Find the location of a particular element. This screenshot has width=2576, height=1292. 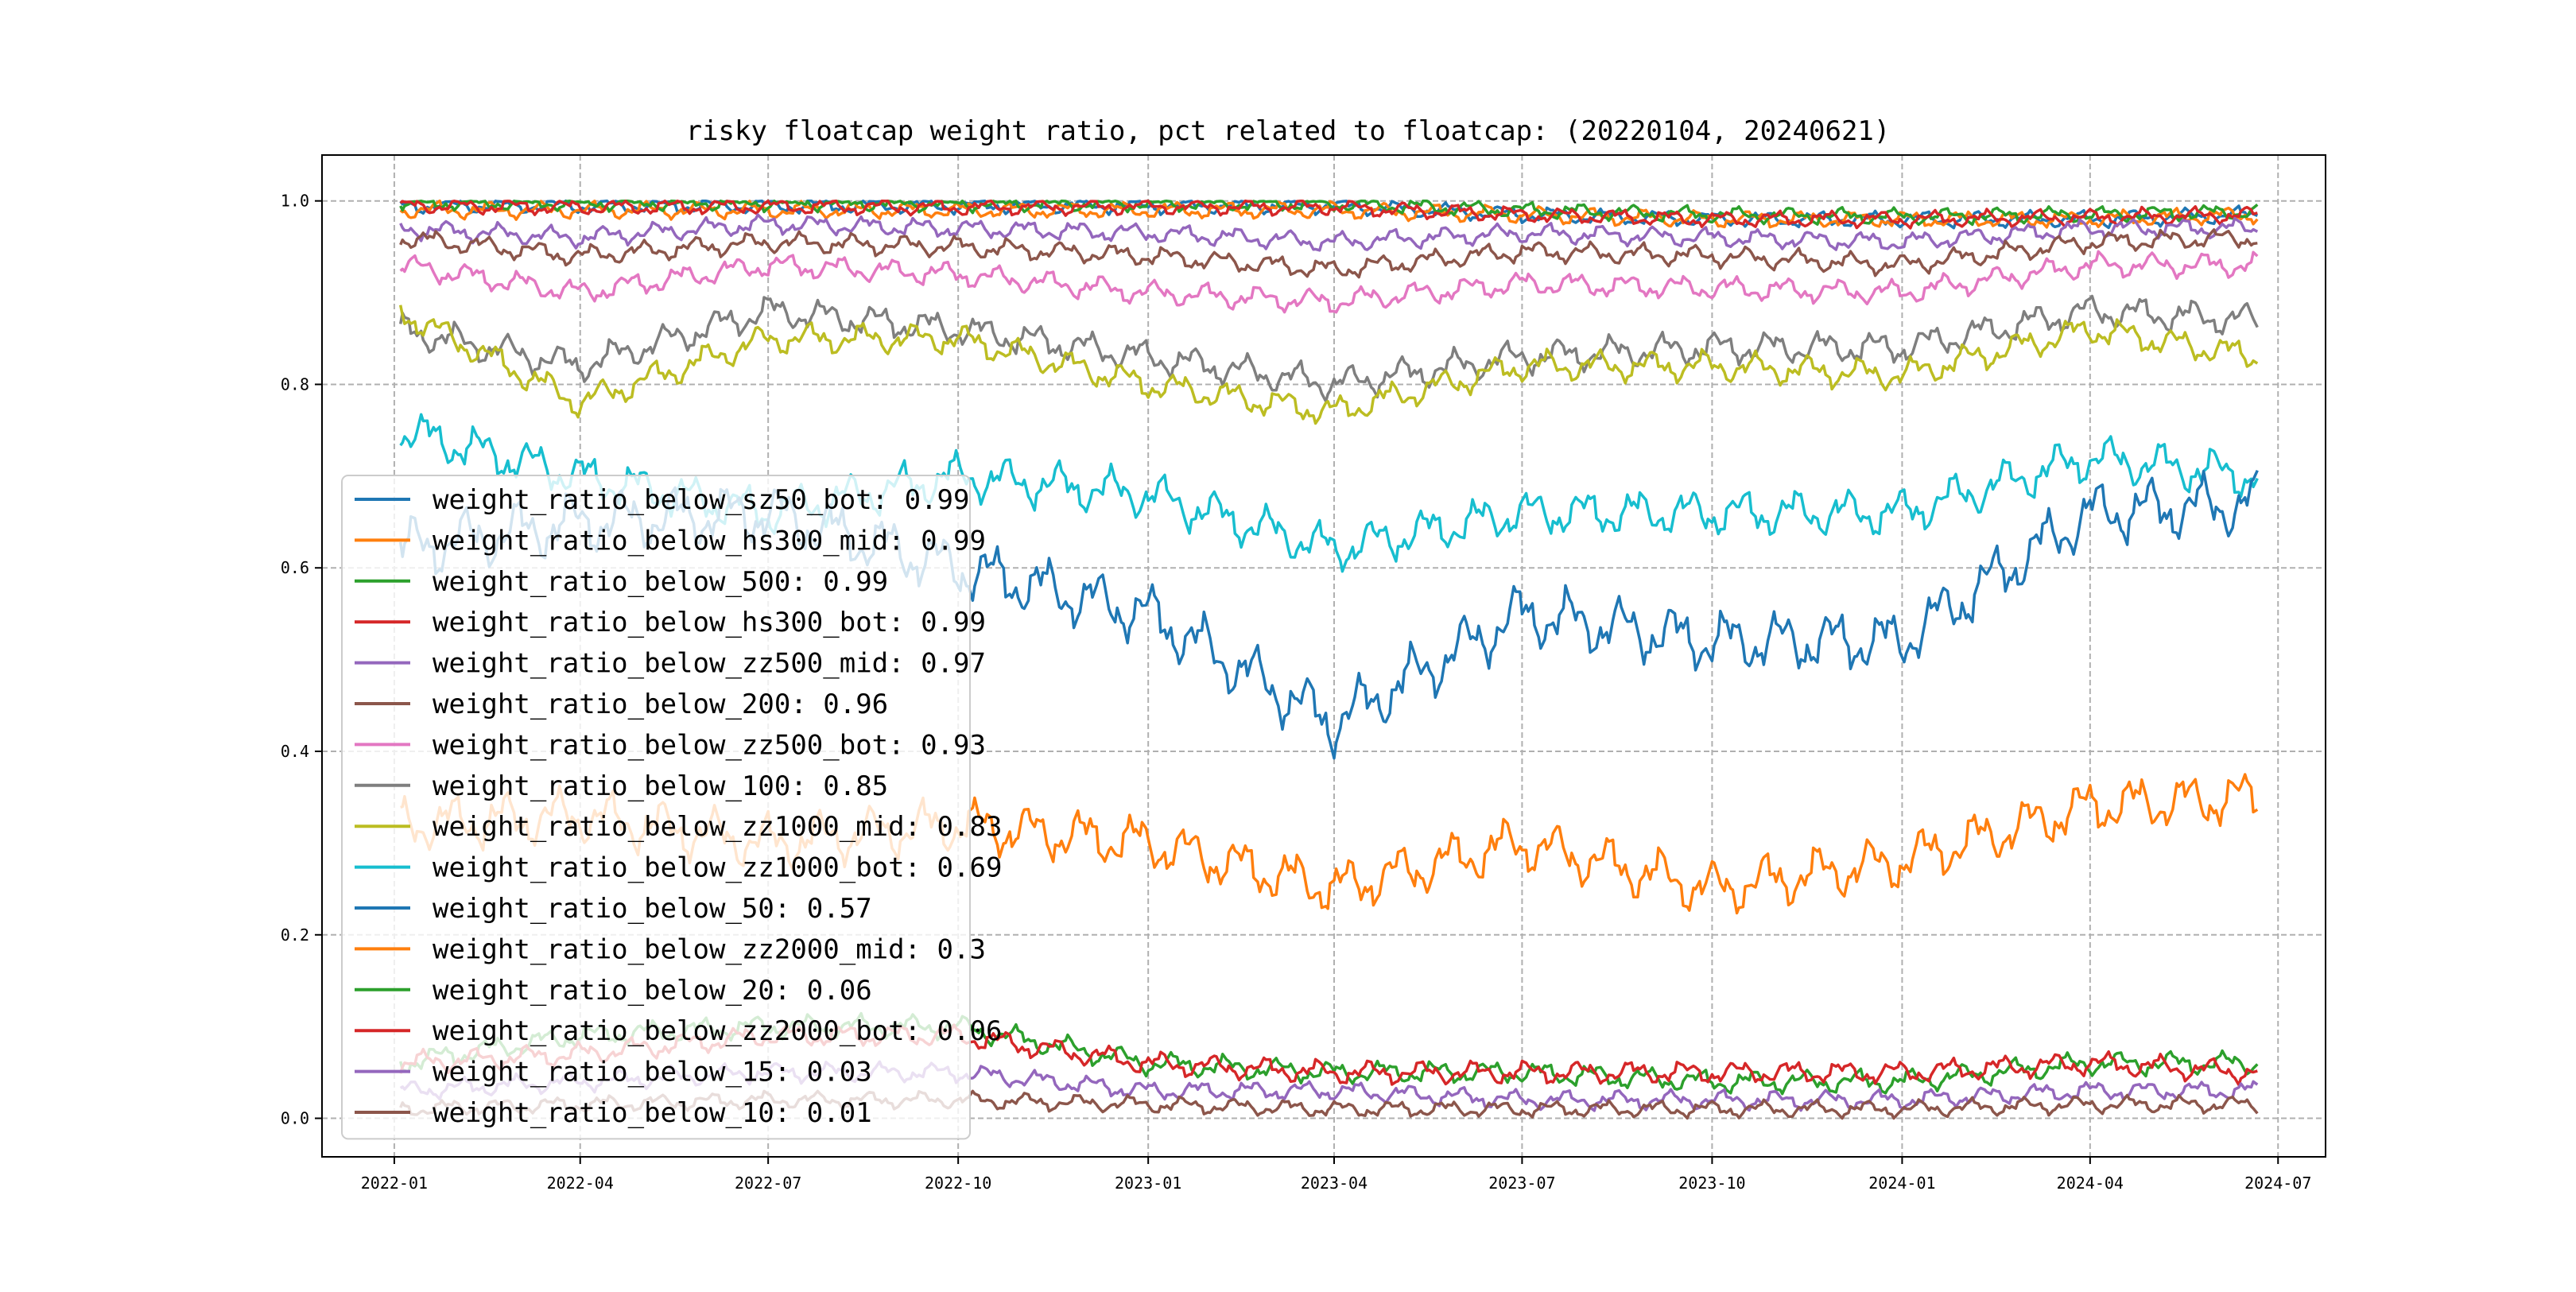

x-tick-label: 2022-07 is located at coordinates (768, 1184).